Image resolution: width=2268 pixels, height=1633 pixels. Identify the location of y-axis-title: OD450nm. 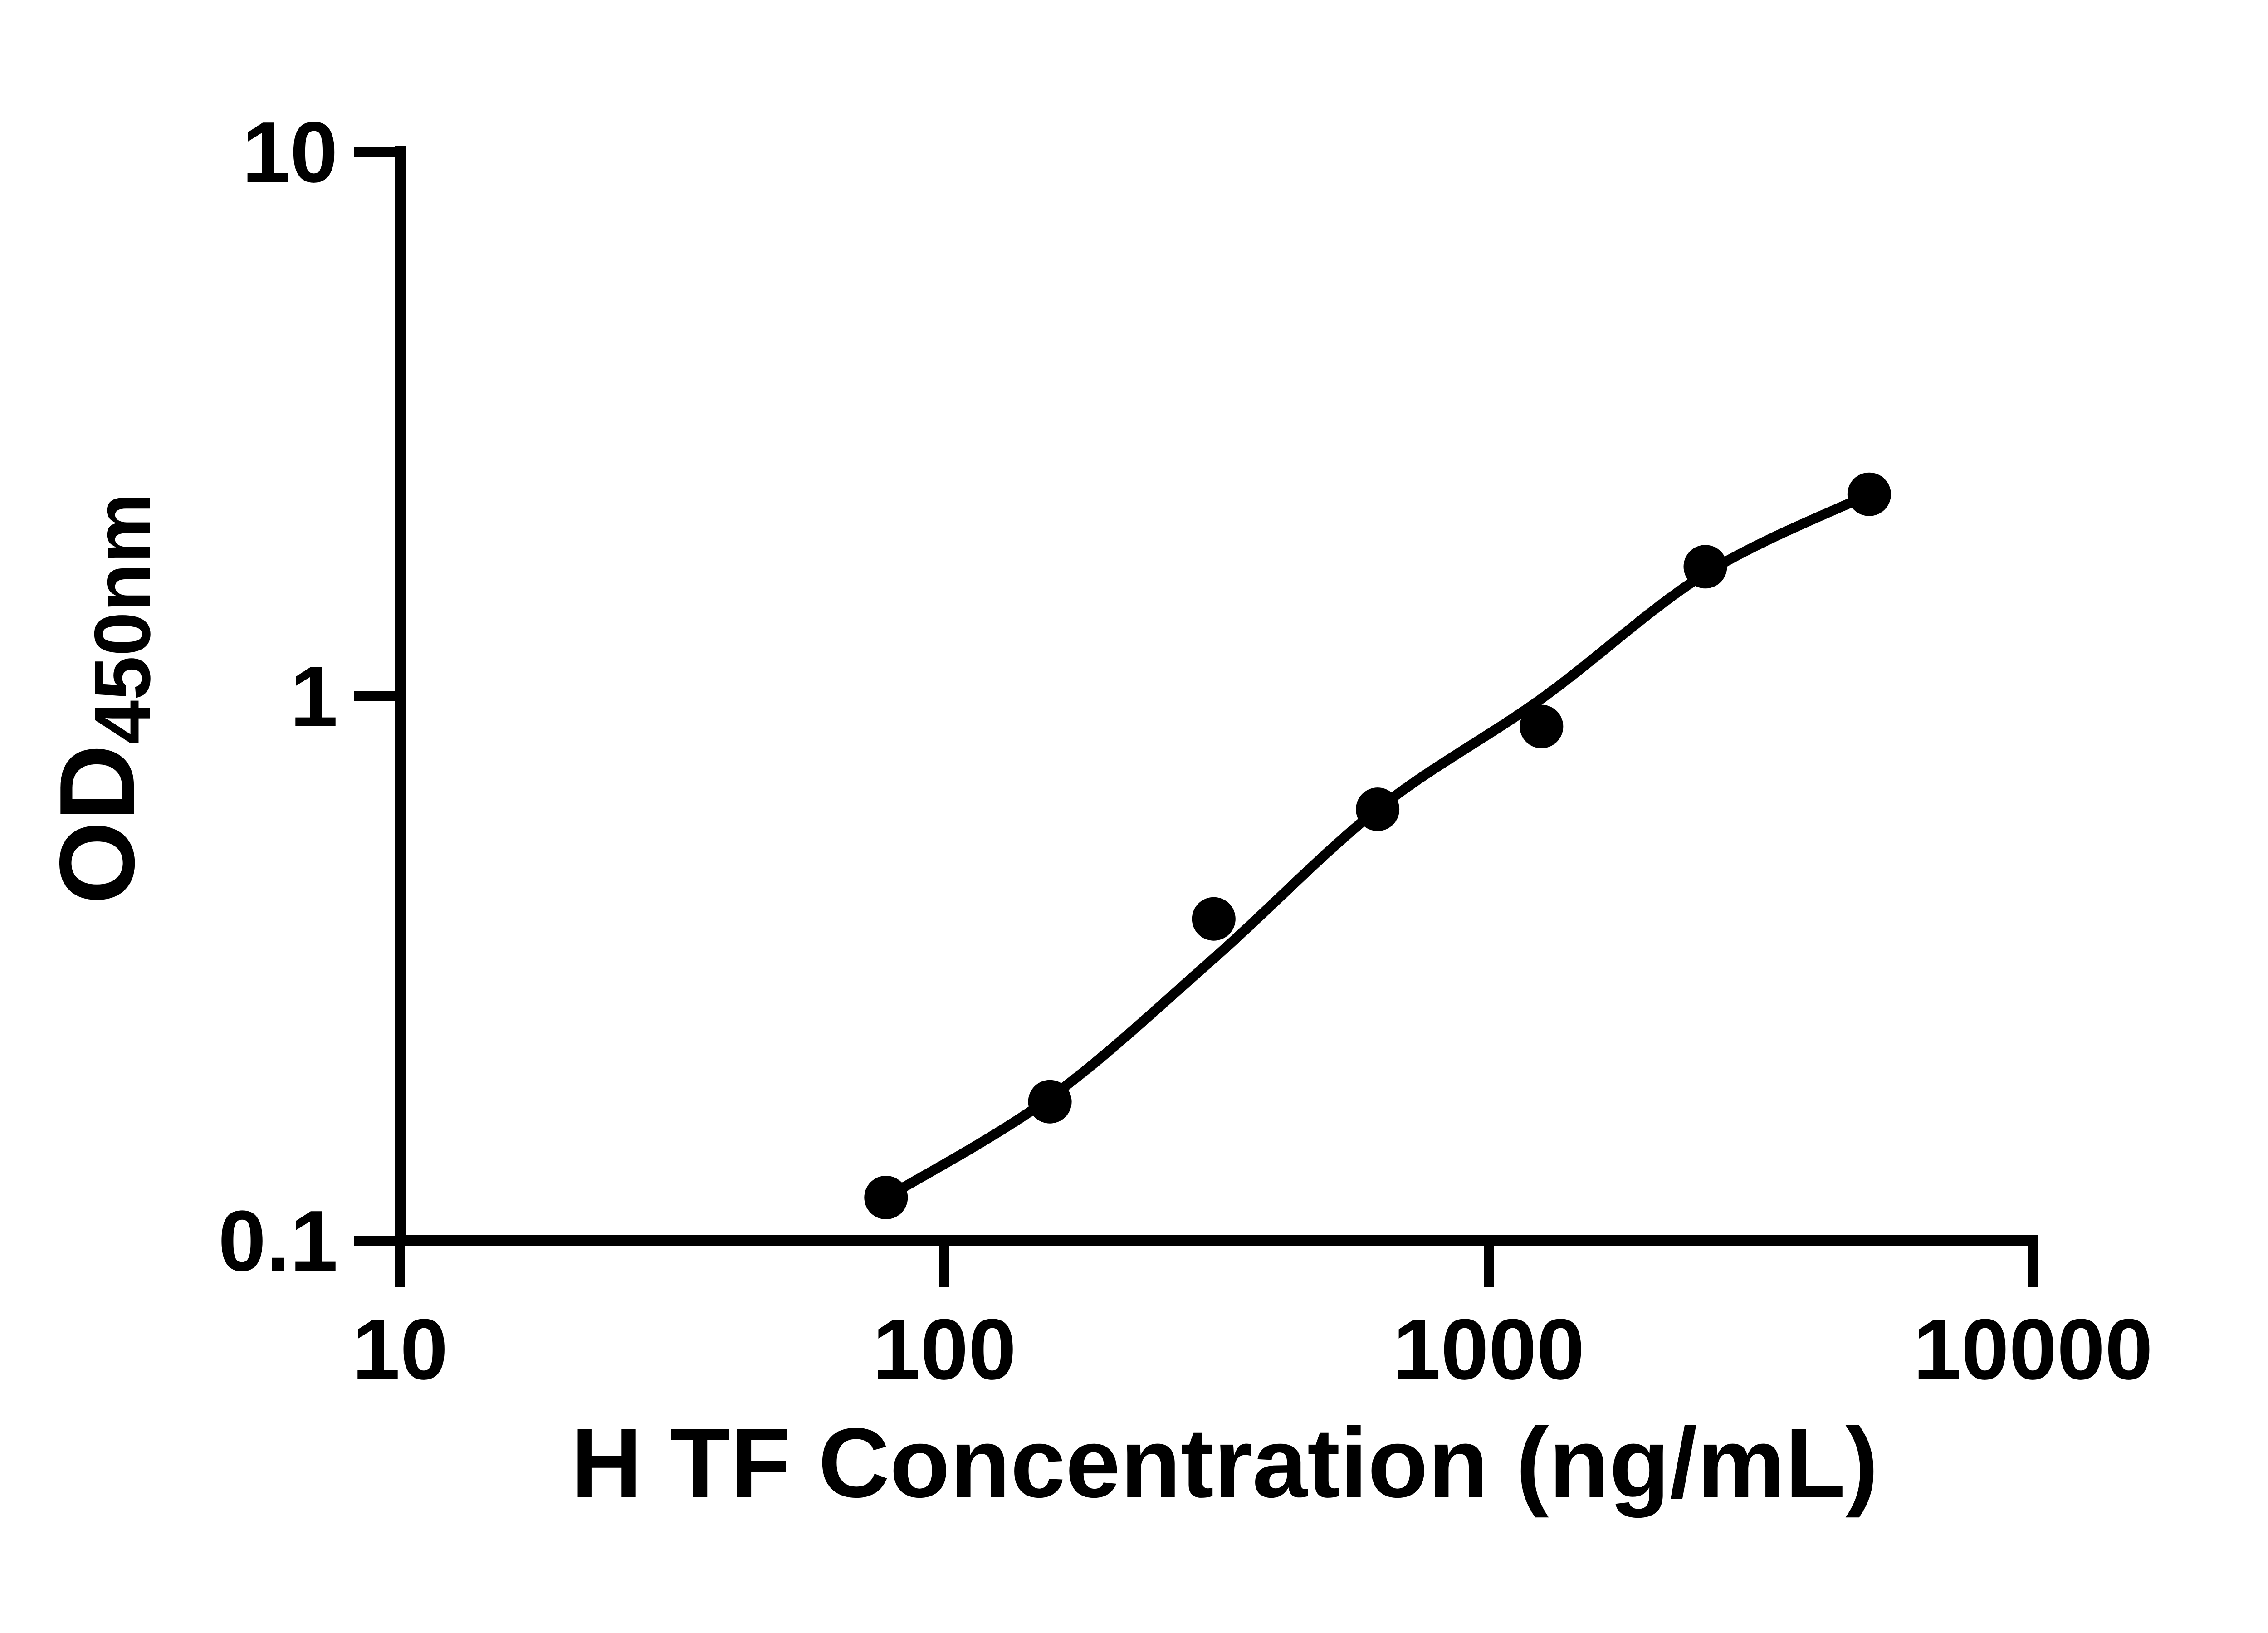
(102, 699).